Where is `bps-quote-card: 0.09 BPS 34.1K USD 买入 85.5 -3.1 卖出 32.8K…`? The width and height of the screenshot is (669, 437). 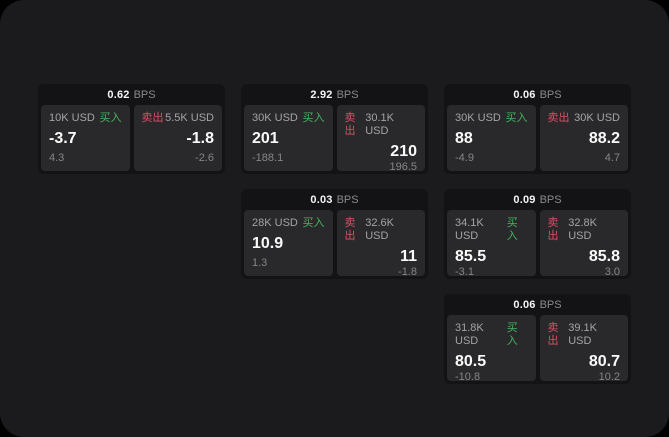
bps-quote-card: 0.09 BPS 34.1K USD 买入 85.5 -3.1 卖出 32.8K… is located at coordinates (537, 234).